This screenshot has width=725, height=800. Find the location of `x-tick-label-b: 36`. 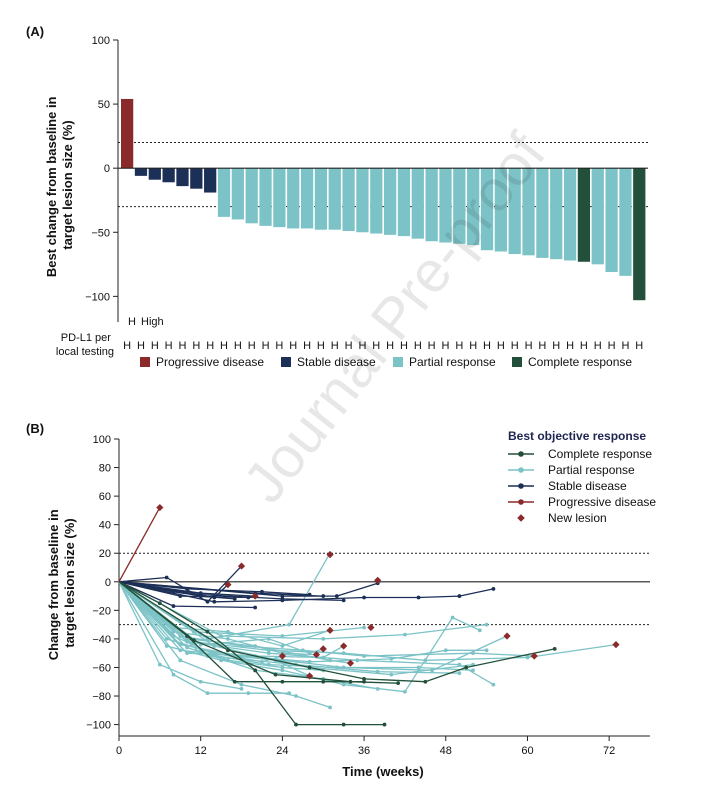

x-tick-label-b: 36 is located at coordinates (364, 751).